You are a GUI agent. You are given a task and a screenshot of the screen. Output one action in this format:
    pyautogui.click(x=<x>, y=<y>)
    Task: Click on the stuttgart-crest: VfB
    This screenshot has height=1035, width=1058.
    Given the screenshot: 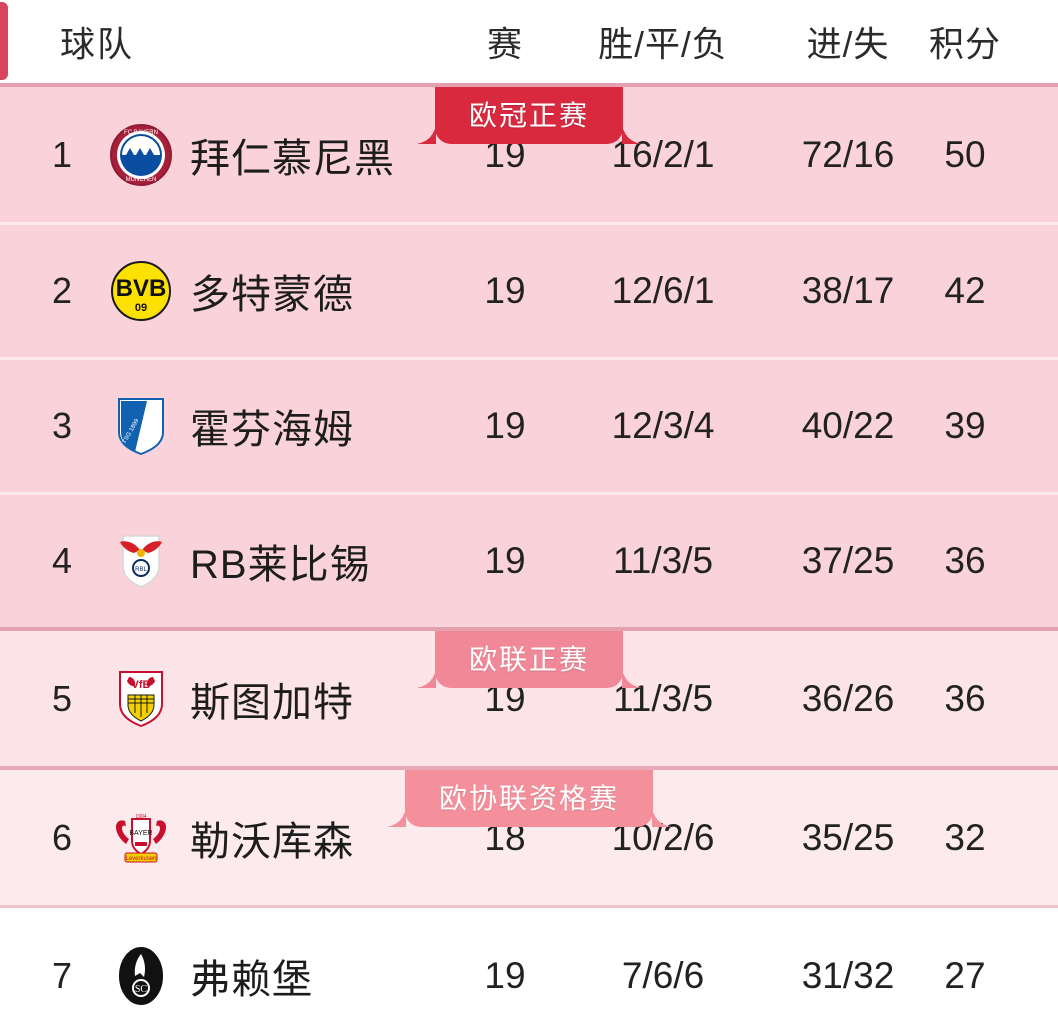 What is the action you would take?
    pyautogui.click(x=141, y=699)
    